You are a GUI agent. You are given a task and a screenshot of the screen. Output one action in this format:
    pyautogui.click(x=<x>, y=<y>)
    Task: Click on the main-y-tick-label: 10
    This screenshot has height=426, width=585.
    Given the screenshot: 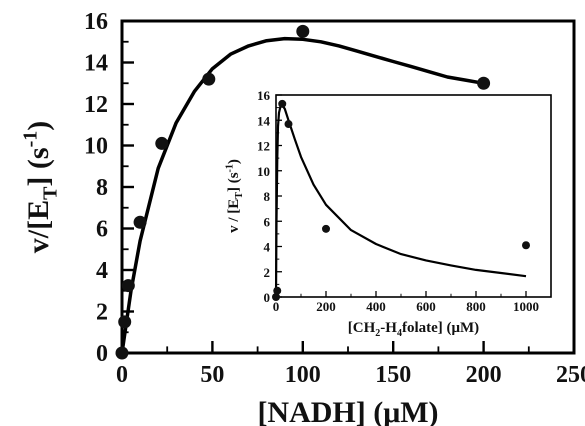 What is the action you would take?
    pyautogui.click(x=96, y=147)
    